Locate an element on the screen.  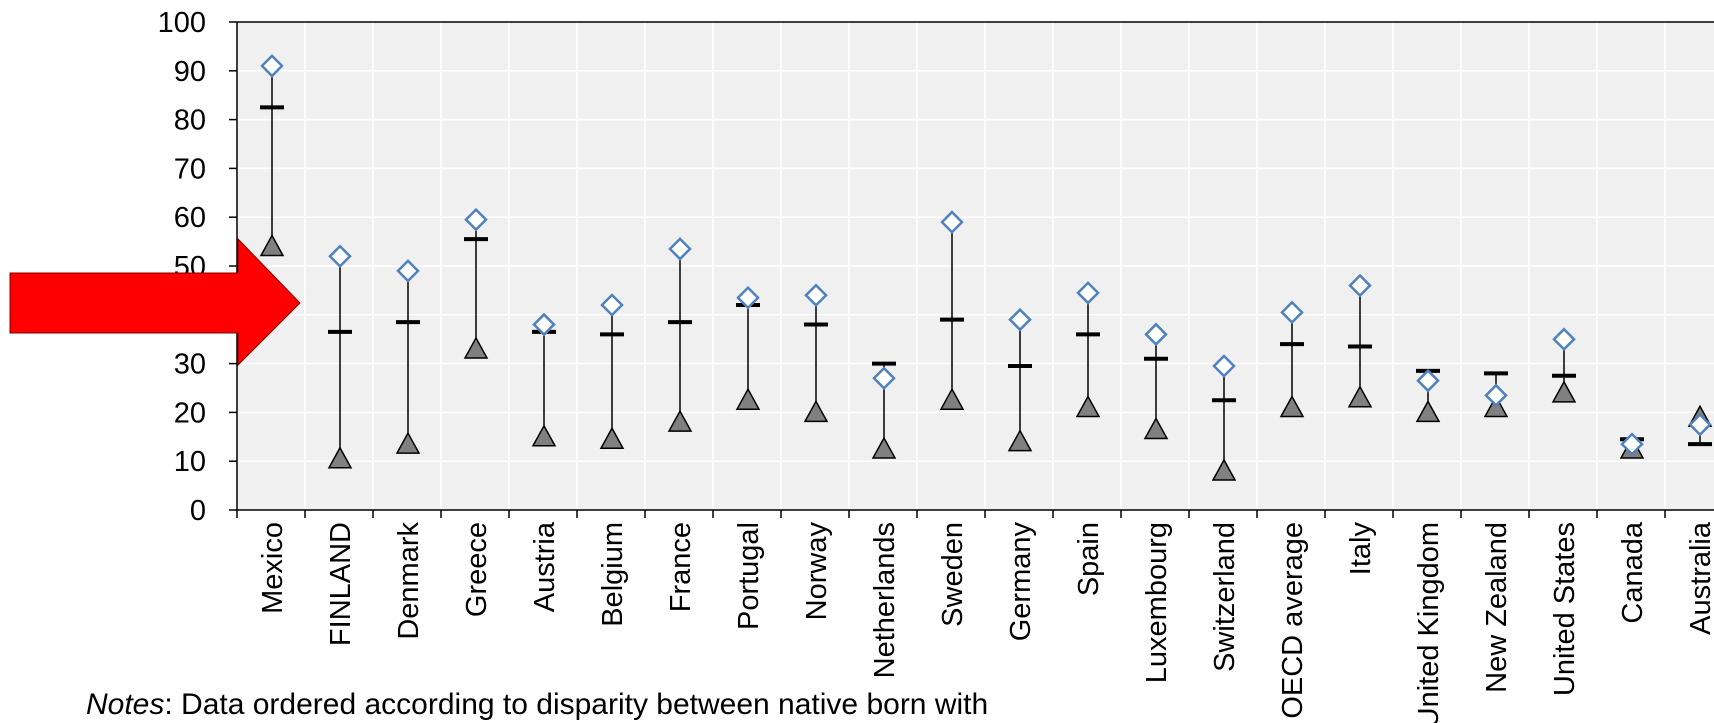
x-tick-label-australia: Australia is located at coordinates (1699, 578).